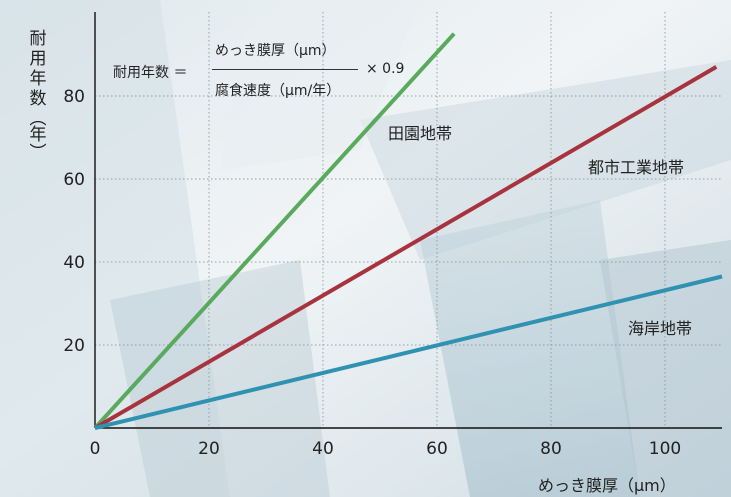 This screenshot has height=497, width=731. What do you see at coordinates (285, 69) in the screenshot?
I see `formula-fraction-bar` at bounding box center [285, 69].